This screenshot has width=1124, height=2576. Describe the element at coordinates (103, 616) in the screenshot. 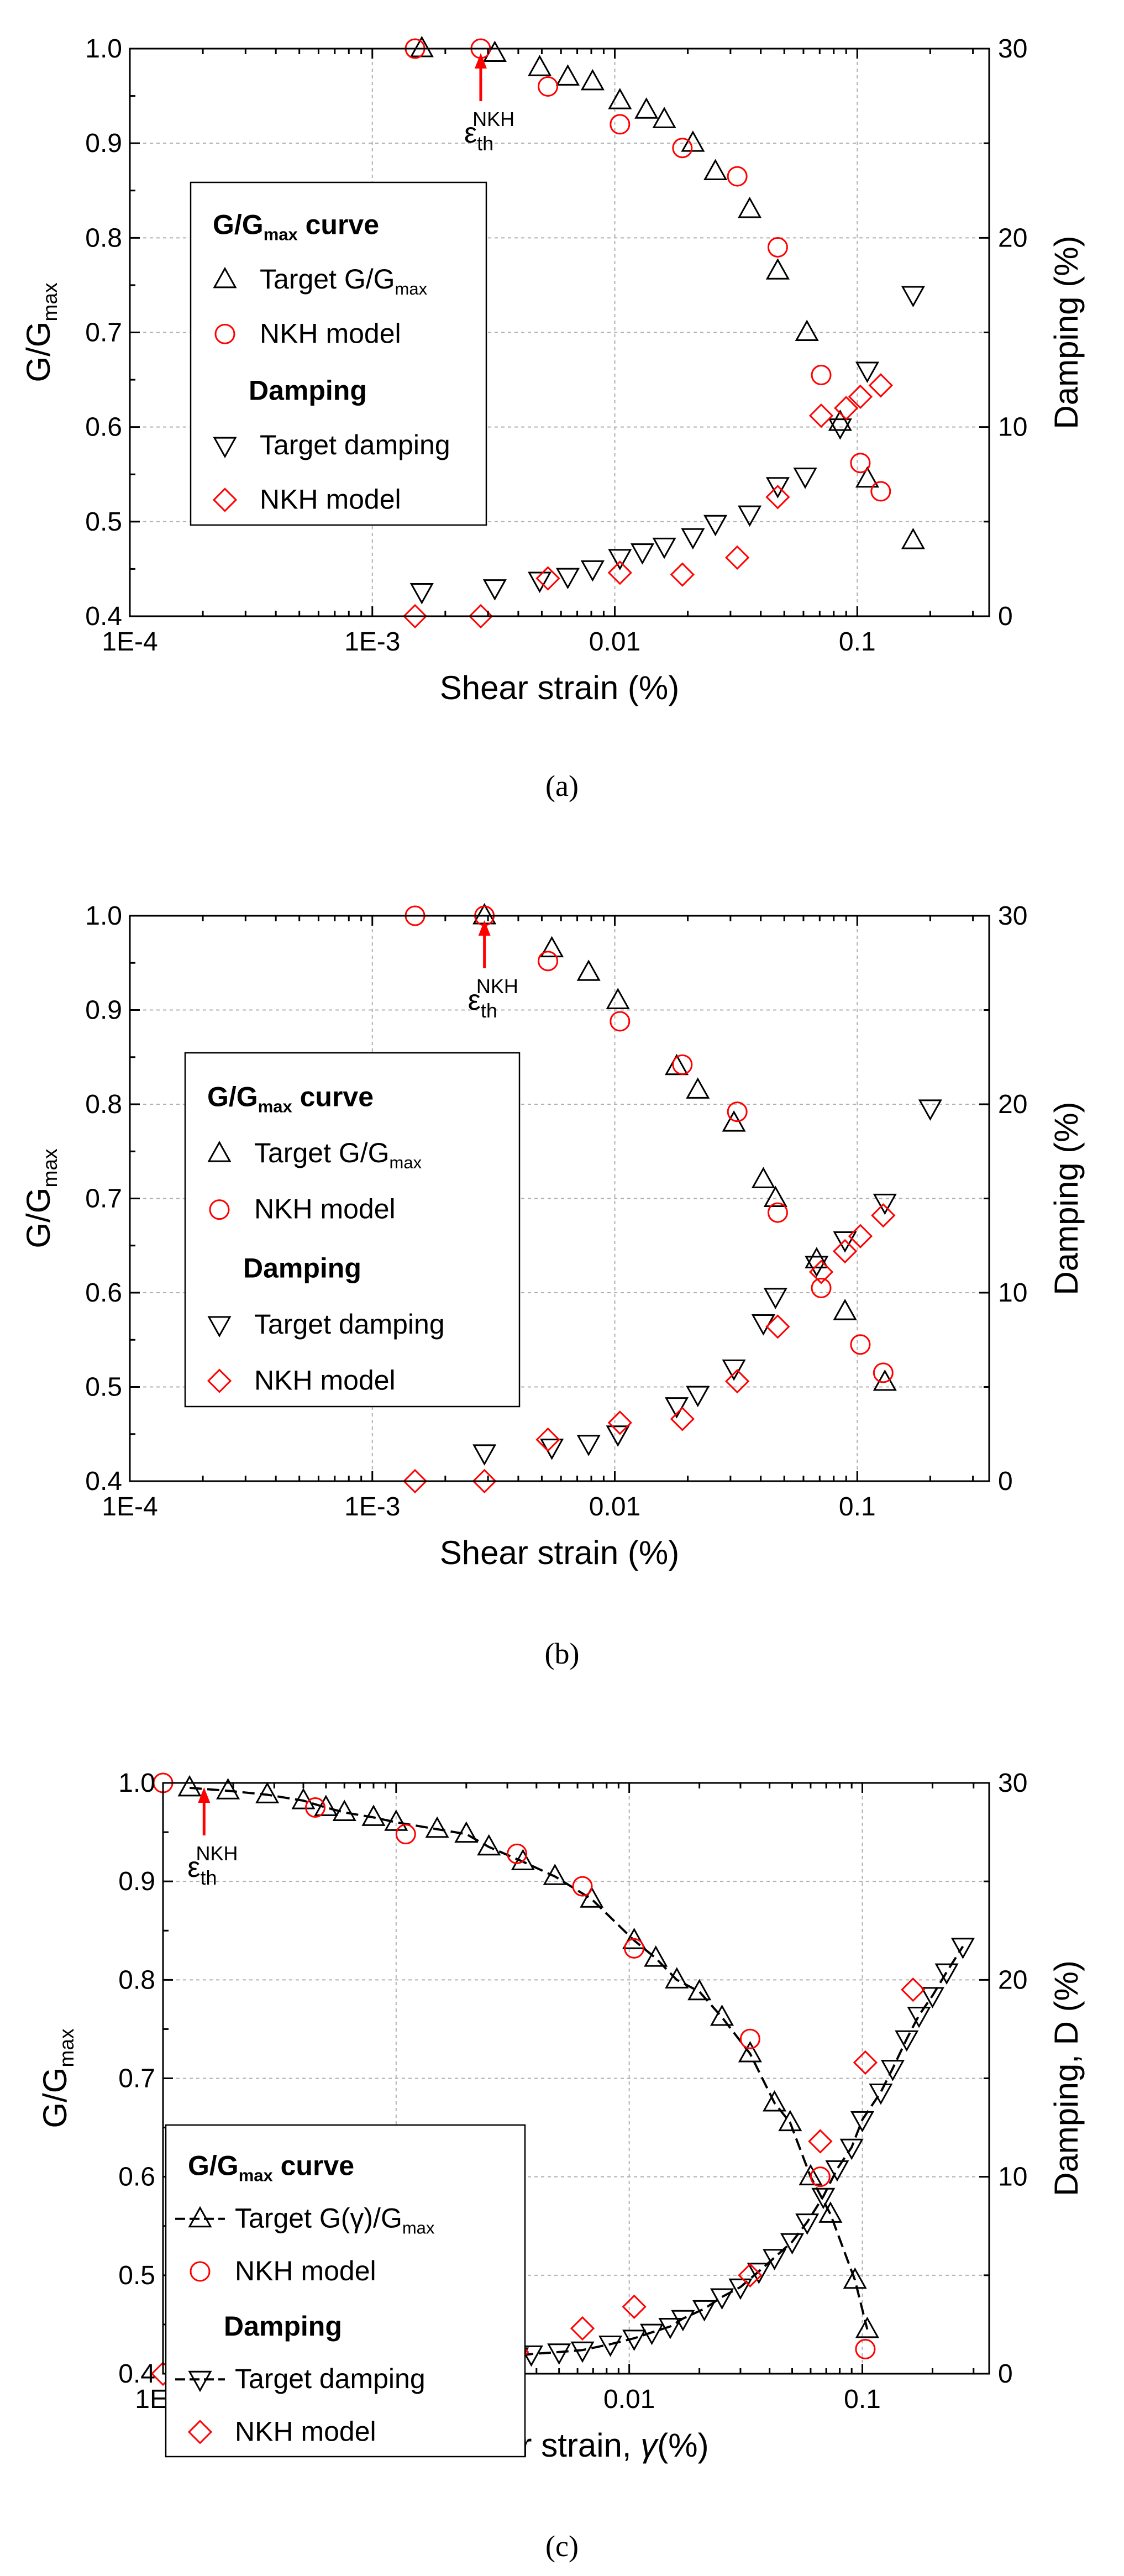

I see `y-left-tick-label: 0.4` at that location.